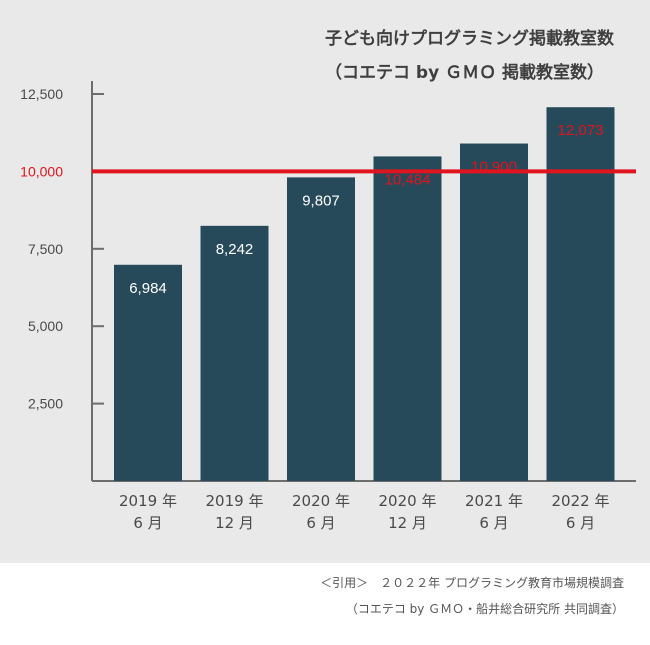 This screenshot has width=650, height=645. What do you see at coordinates (494, 501) in the screenshot?
I see `x-tick-label: 2021 年` at bounding box center [494, 501].